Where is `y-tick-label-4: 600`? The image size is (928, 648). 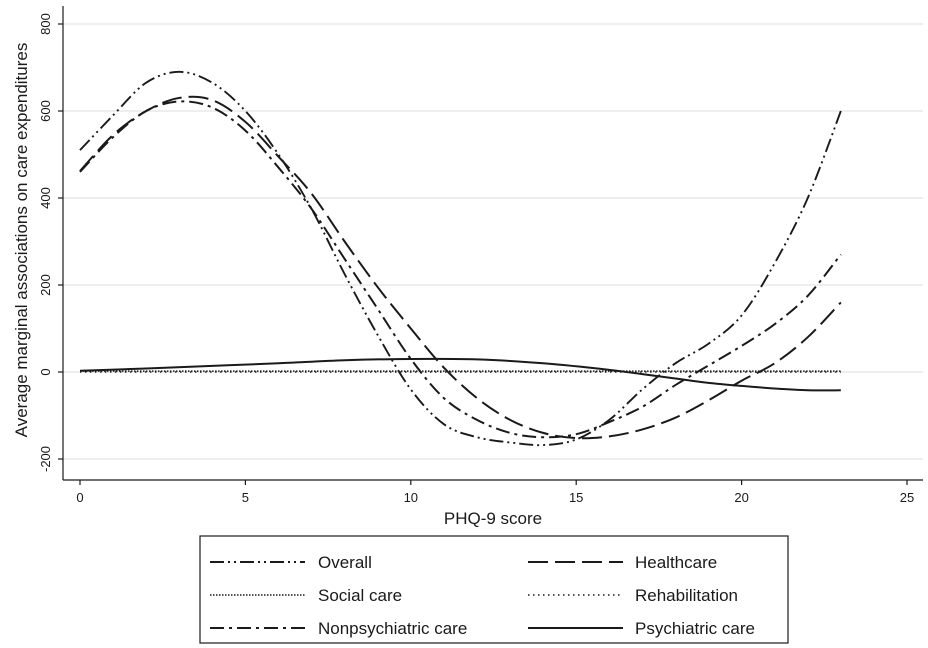
y-tick-label-4: 600 is located at coordinates (45, 111).